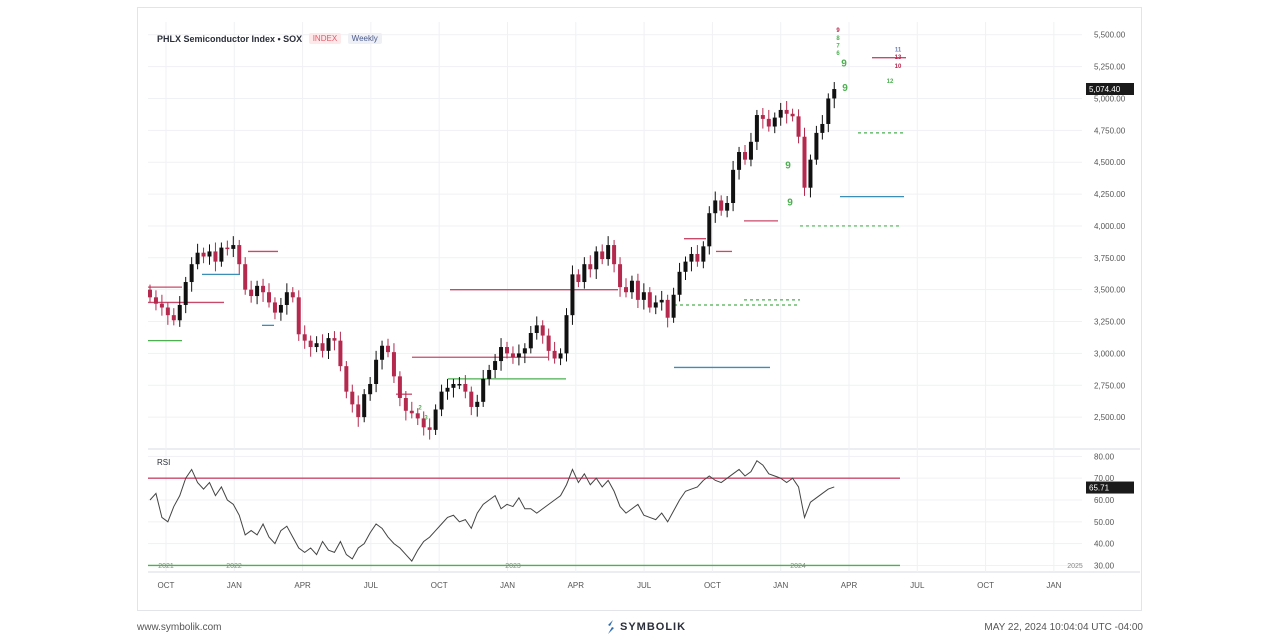 This screenshot has width=1280, height=640. Describe the element at coordinates (1110, 130) in the screenshot. I see `y-tick-label: 4,750.00` at that location.